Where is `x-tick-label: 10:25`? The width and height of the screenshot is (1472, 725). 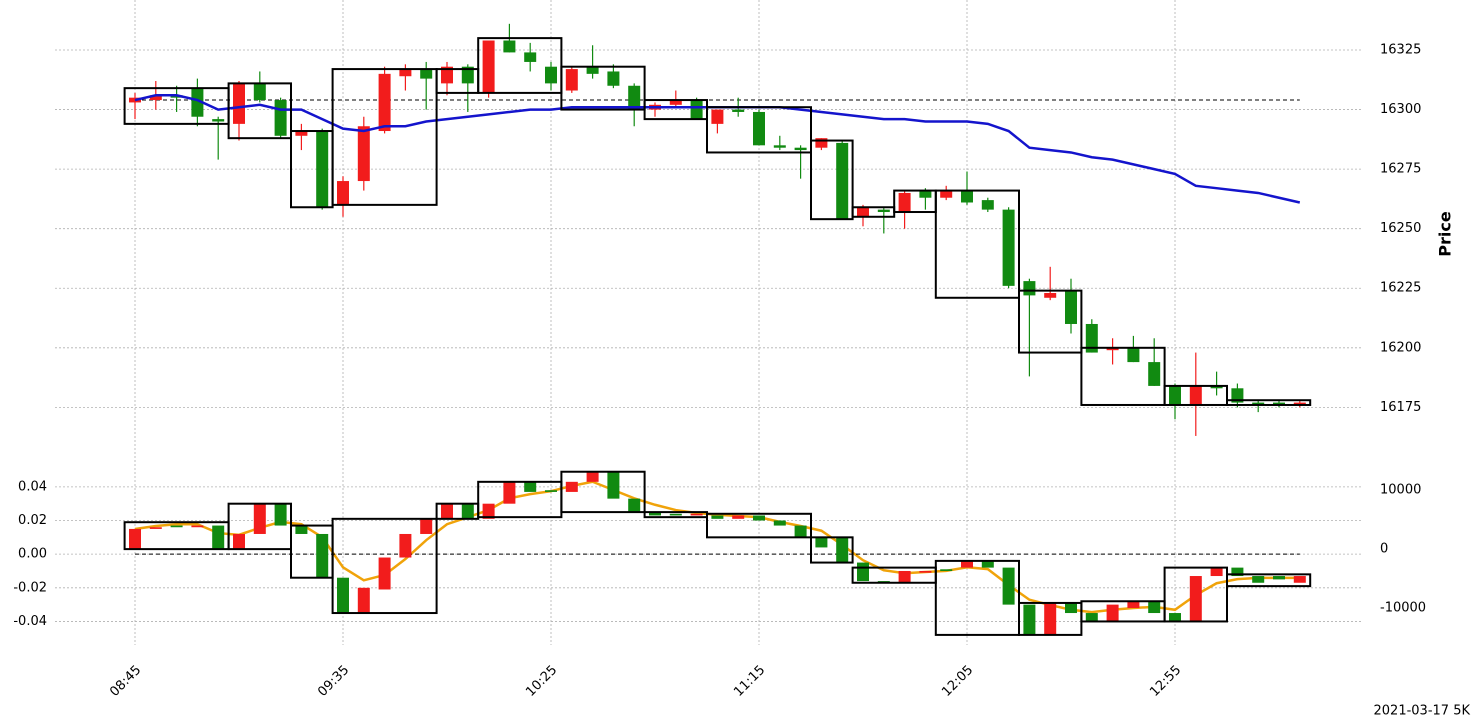
x-tick-label: 10:25 is located at coordinates (541, 681).